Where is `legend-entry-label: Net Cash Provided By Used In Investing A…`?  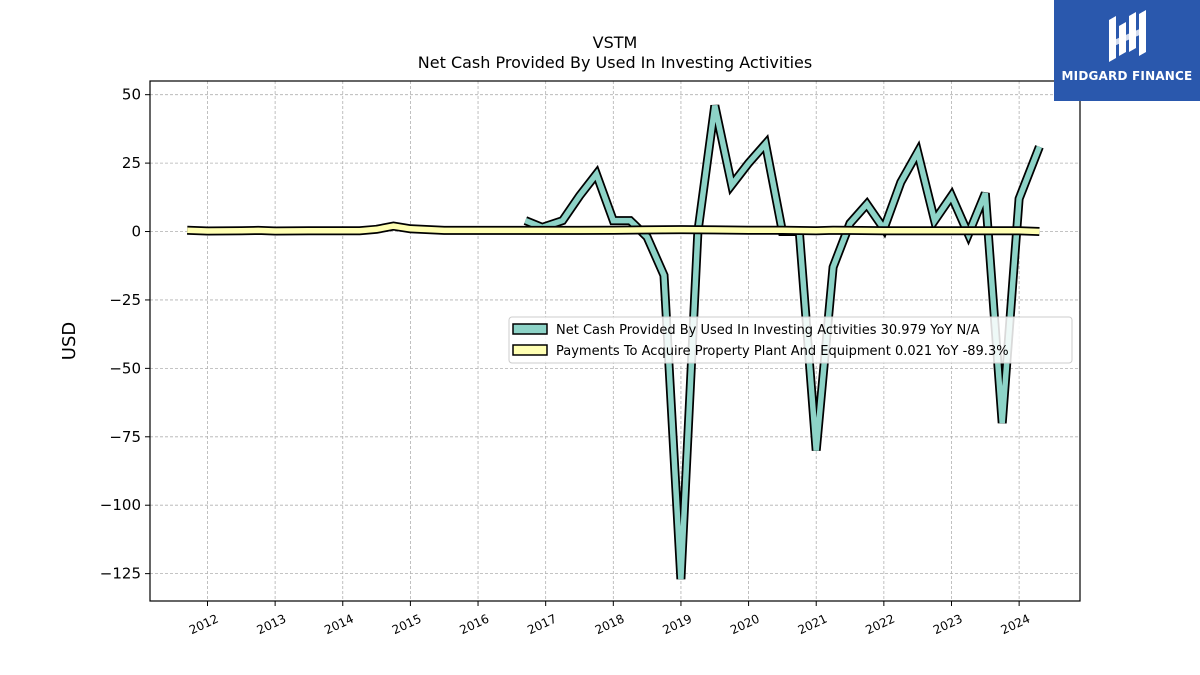
legend-entry-label: Net Cash Provided By Used In Investing A… is located at coordinates (768, 330).